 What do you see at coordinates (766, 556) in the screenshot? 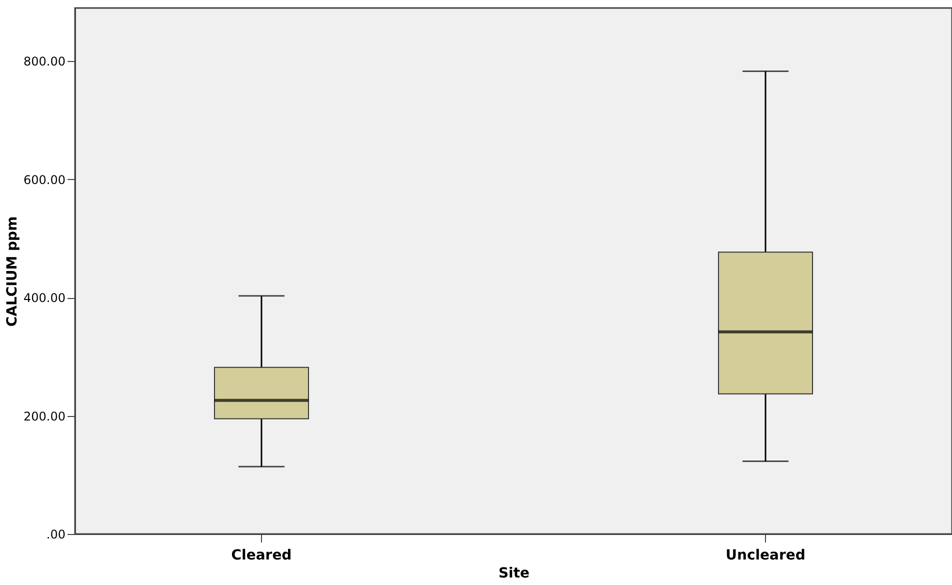
I see `x-tick-label: Uncleared` at bounding box center [766, 556].